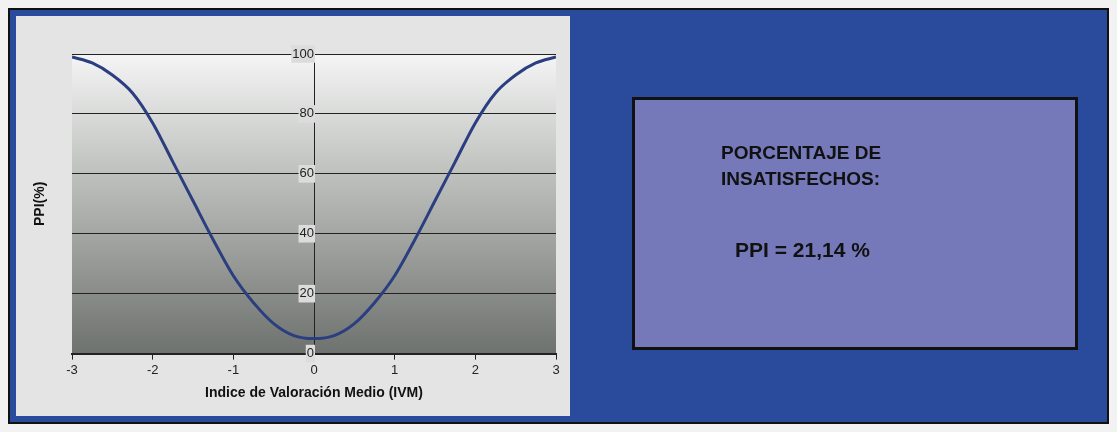  Describe the element at coordinates (152, 369) in the screenshot. I see `x-tick-label: -2` at that location.